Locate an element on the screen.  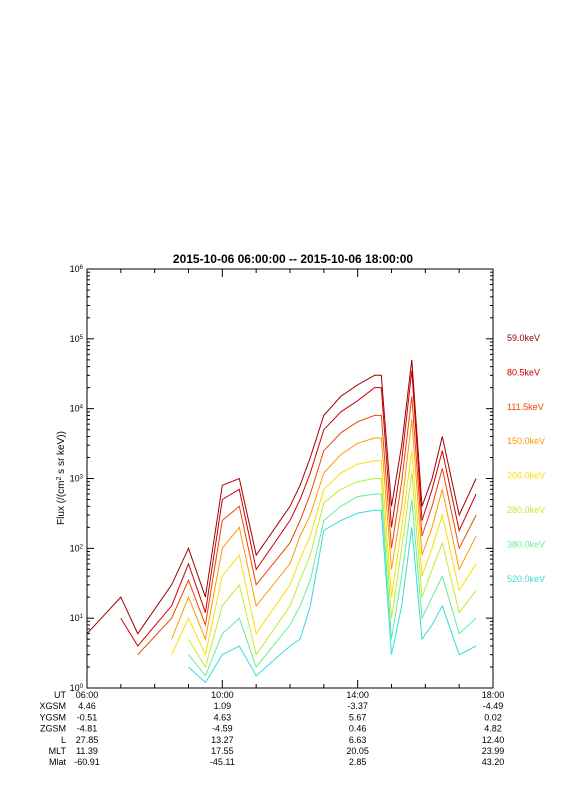
y-tick-exp: 1 is located at coordinates (82, 617).